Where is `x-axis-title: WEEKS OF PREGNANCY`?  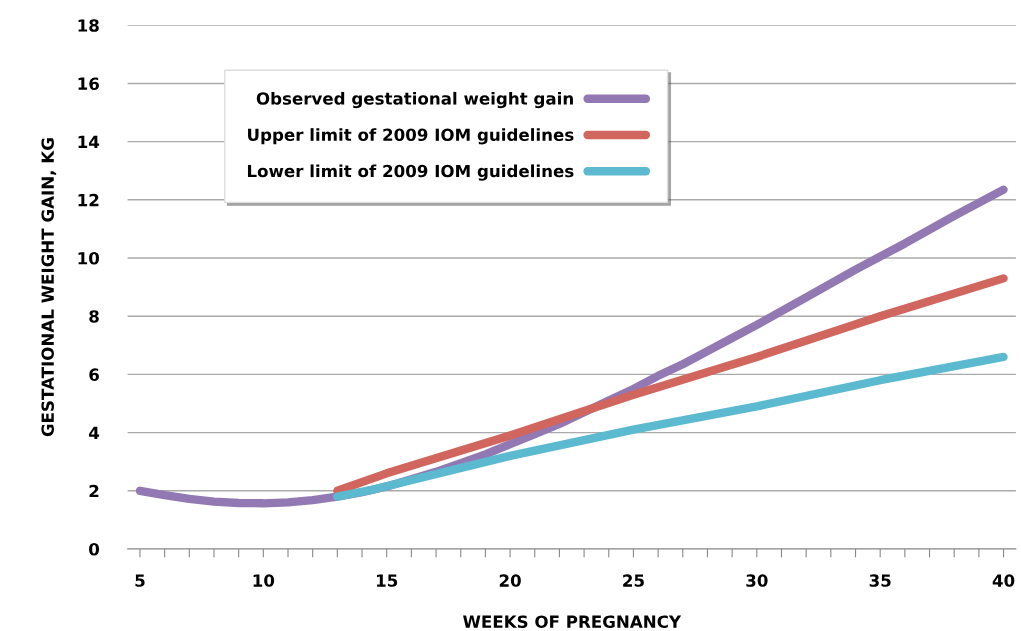 x-axis-title: WEEKS OF PREGNANCY is located at coordinates (572, 621).